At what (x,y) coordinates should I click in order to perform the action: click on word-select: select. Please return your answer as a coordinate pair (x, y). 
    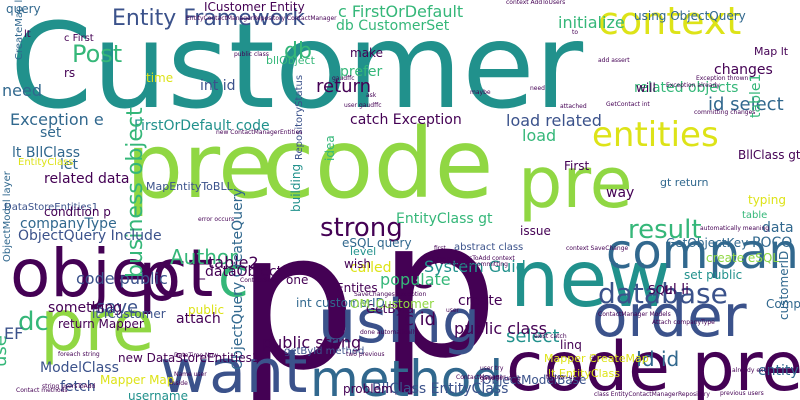
    Looking at the image, I should click on (532, 336).